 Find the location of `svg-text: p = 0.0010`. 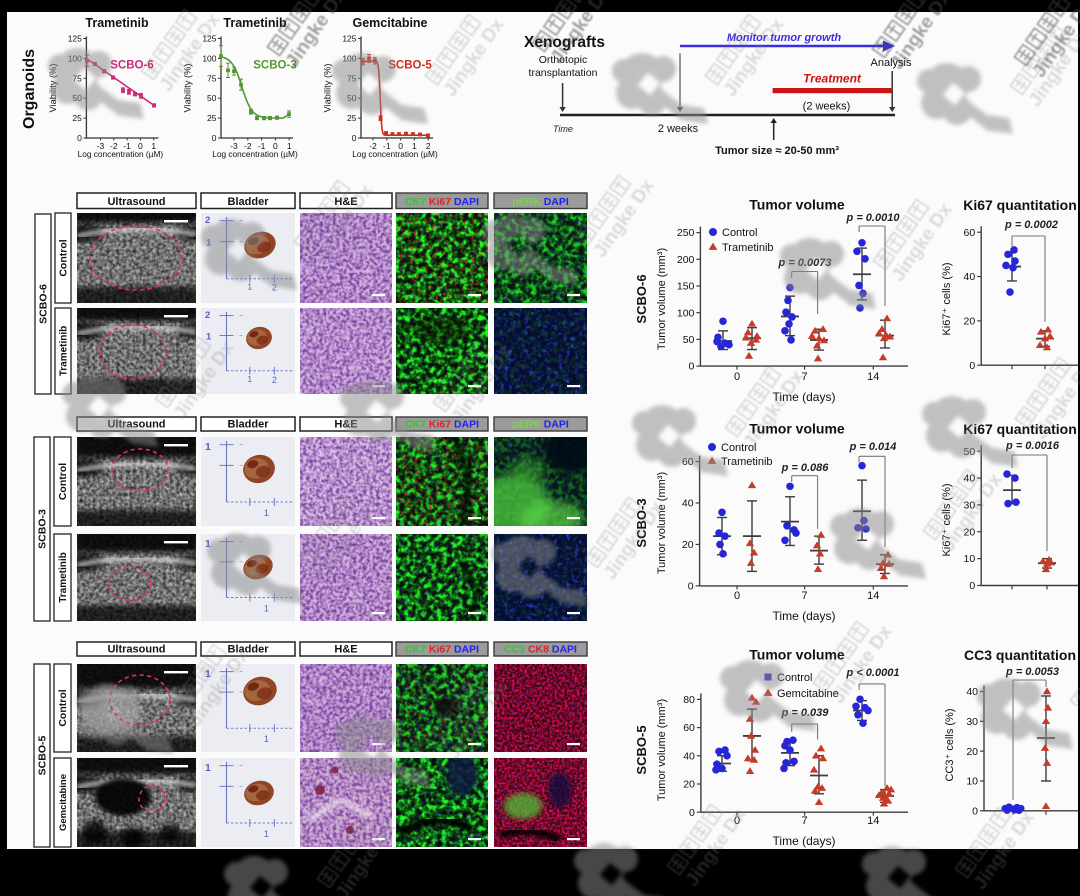

svg-text: p = 0.0010 is located at coordinates (873, 218).